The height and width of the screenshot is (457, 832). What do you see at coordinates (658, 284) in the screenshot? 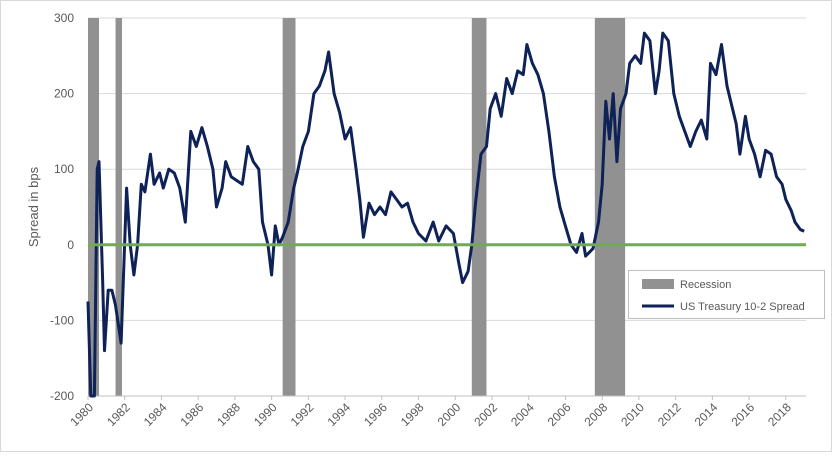
I see `legend-swatch` at bounding box center [658, 284].